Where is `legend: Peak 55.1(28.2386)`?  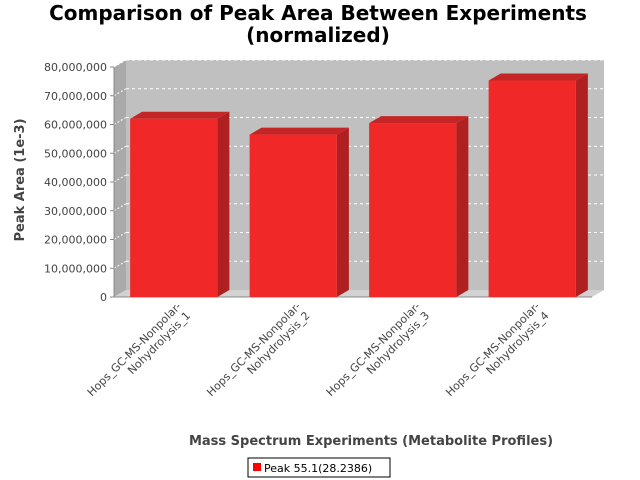
legend: Peak 55.1(28.2386) is located at coordinates (319, 467).